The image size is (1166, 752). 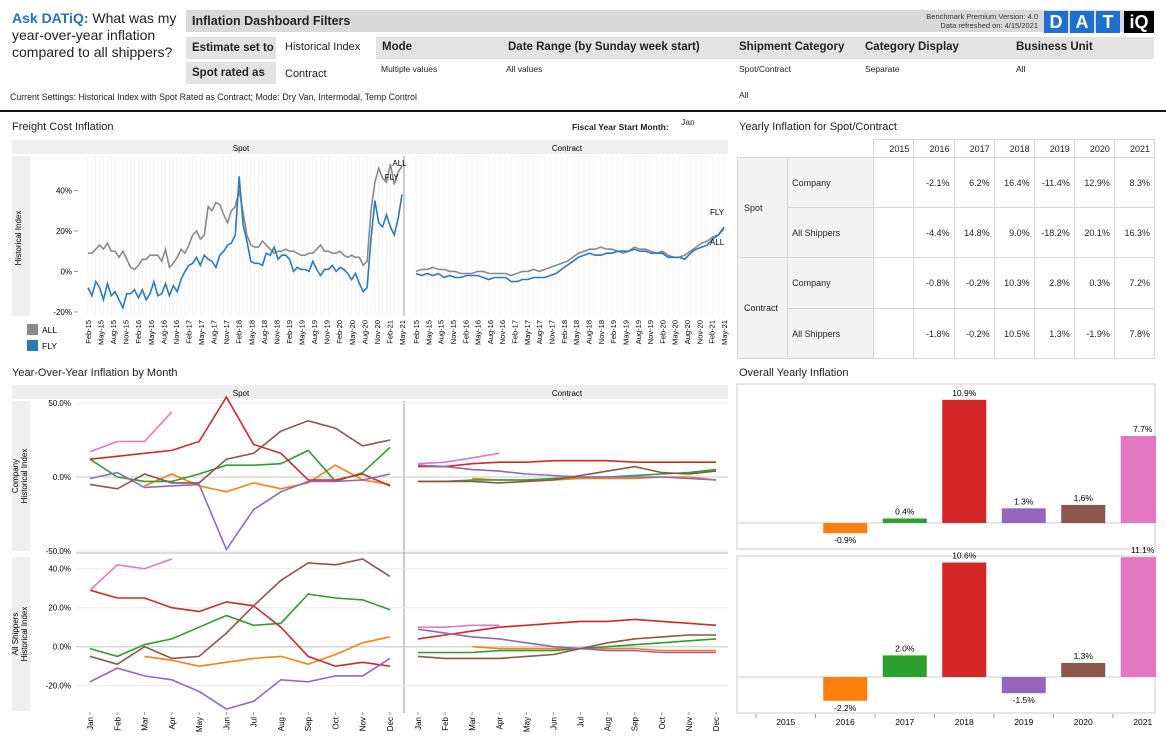 I want to click on overall-bar-shippers-2021, so click(x=1138, y=617).